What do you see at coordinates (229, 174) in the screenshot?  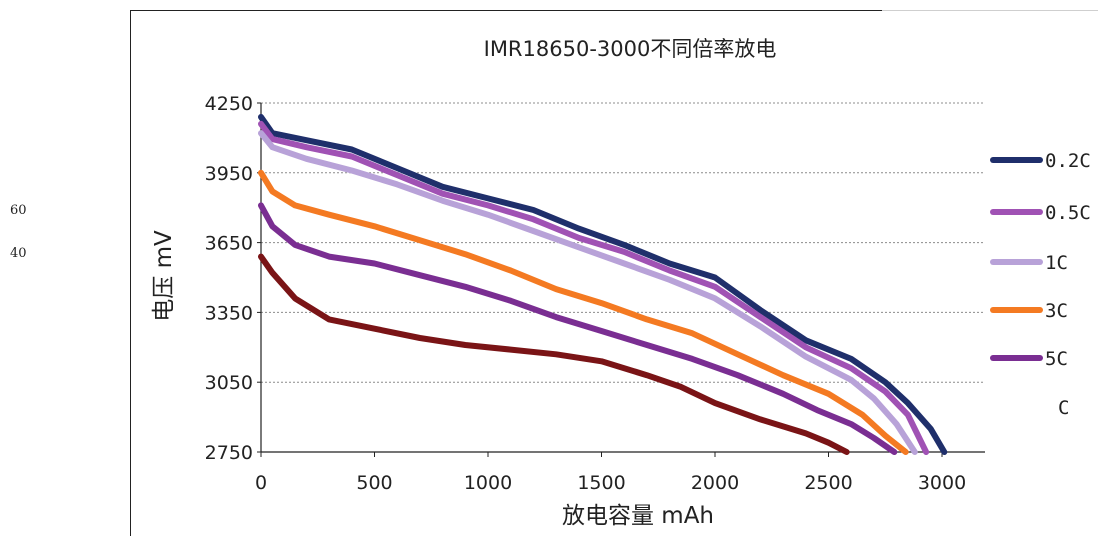 I see `y-tick-label-3950: 3950` at bounding box center [229, 174].